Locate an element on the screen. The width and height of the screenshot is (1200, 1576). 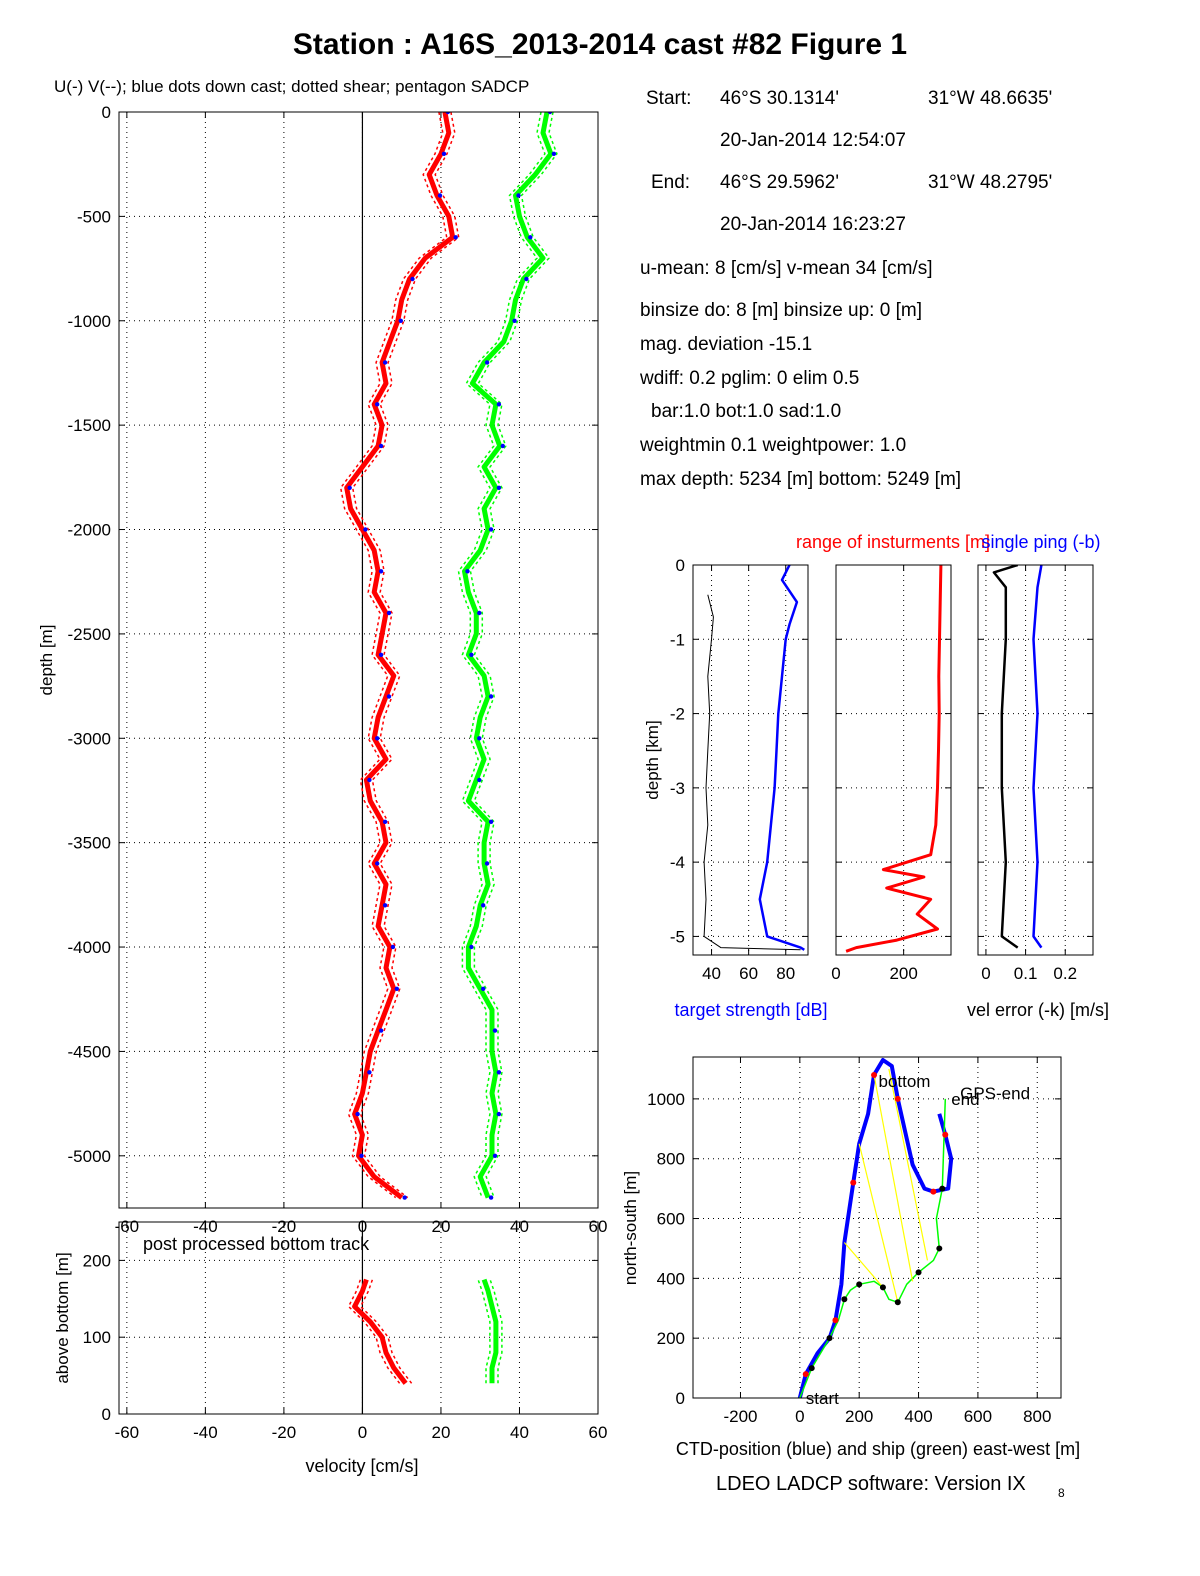
y-tick-label: 100 is located at coordinates (97, 1337).